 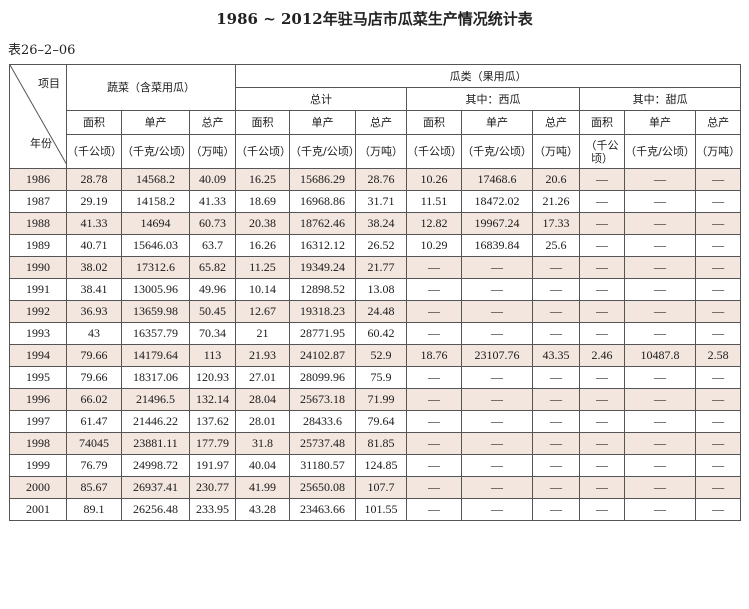 What do you see at coordinates (263, 122) in the screenshot?
I see `total-area-label: 面积` at bounding box center [263, 122].